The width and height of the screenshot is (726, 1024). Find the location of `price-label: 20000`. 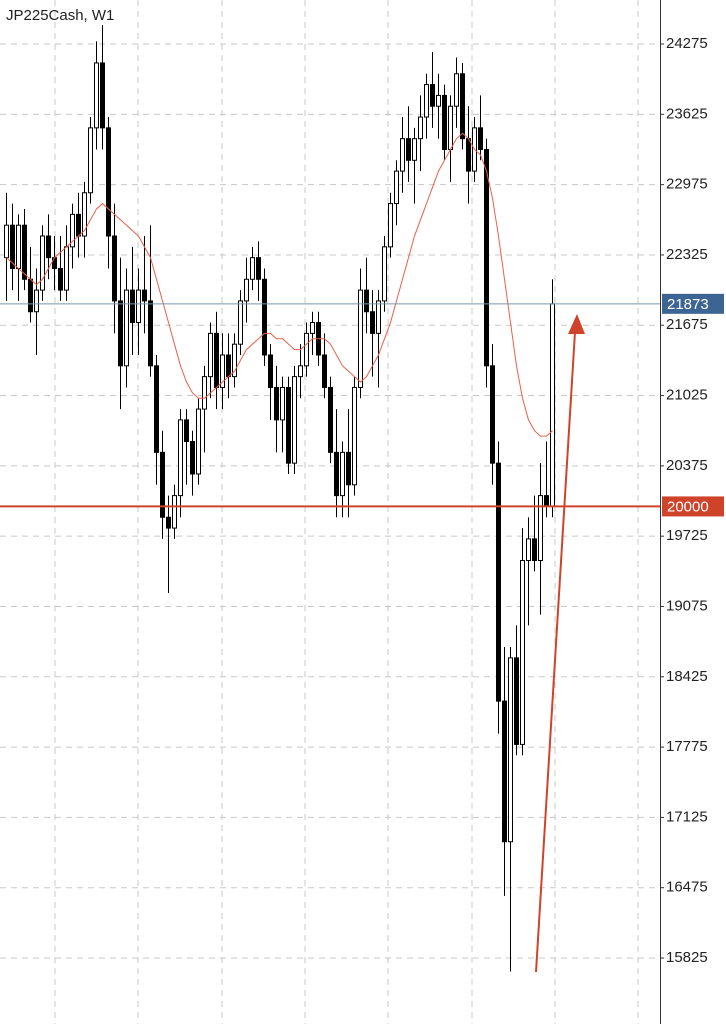

price-label: 20000 is located at coordinates (688, 506).